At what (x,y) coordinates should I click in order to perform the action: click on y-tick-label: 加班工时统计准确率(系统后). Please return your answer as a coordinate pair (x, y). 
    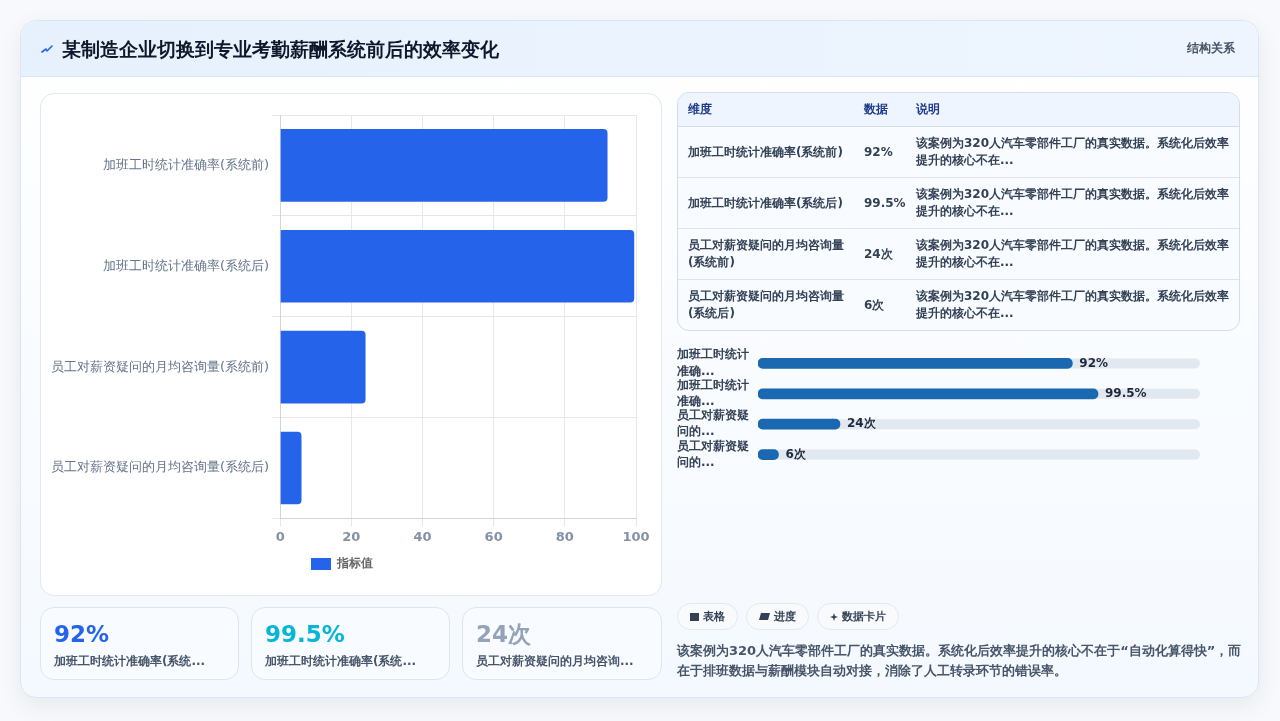
    Looking at the image, I should click on (186, 265).